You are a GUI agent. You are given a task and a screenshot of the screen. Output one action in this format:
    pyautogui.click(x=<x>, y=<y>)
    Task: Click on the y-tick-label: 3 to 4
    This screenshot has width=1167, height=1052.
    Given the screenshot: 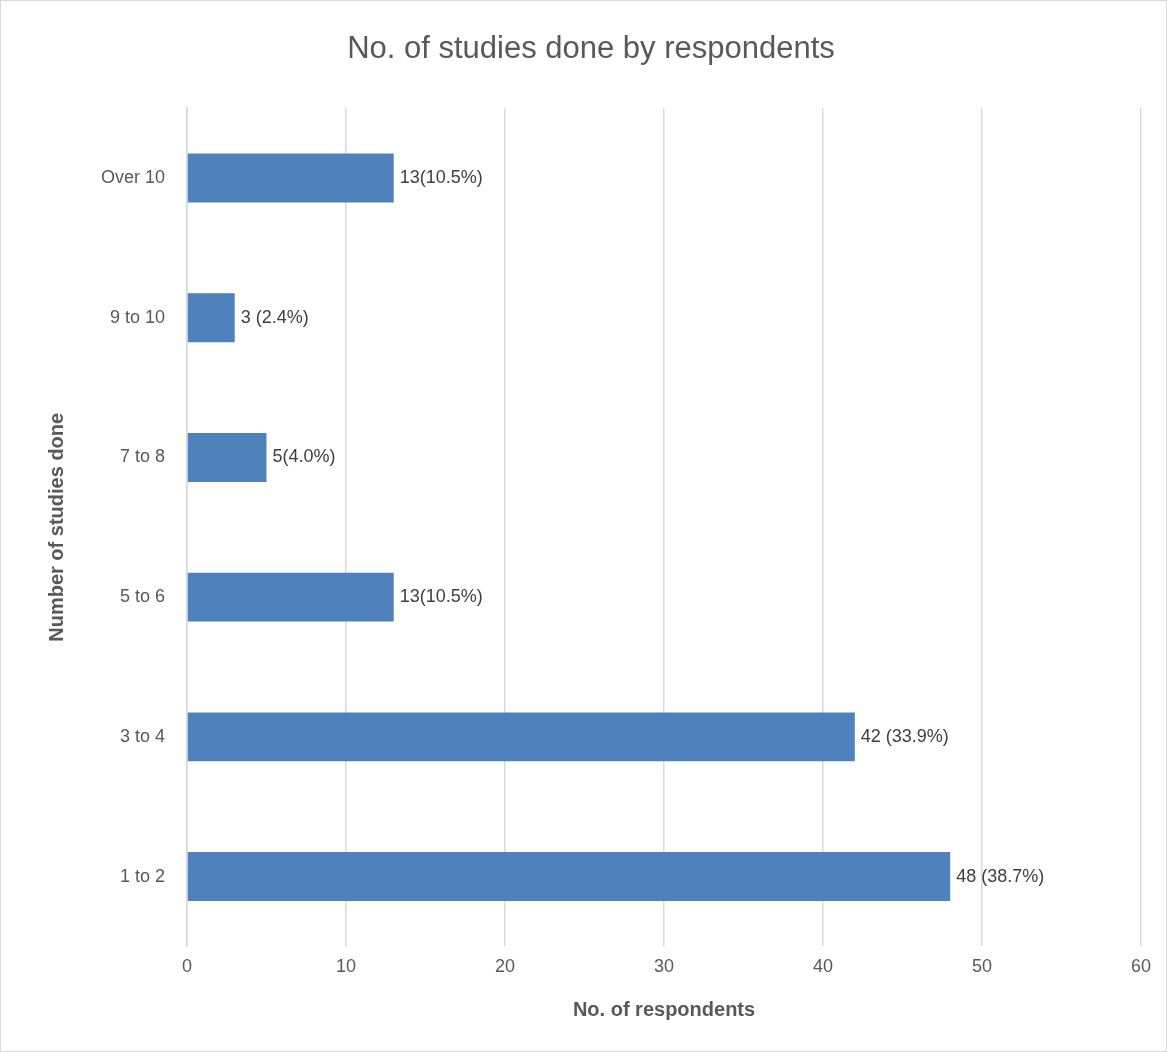 What is the action you would take?
    pyautogui.click(x=142, y=735)
    